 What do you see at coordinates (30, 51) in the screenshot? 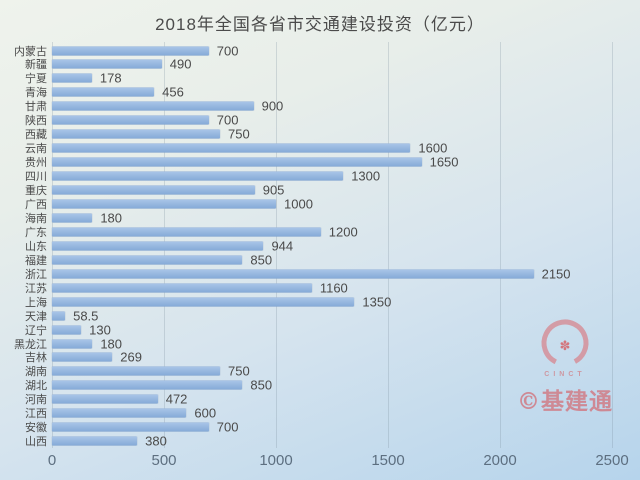
I see `category-label: 内蒙古` at bounding box center [30, 51].